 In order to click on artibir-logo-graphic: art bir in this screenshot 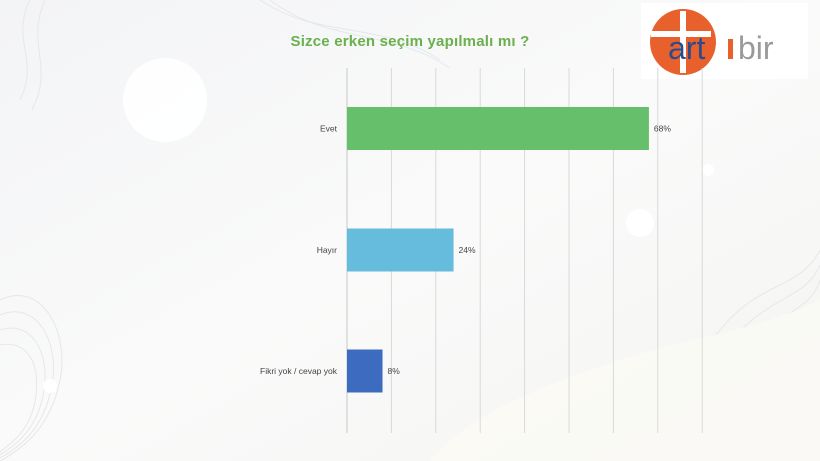, I will do `click(712, 42)`.